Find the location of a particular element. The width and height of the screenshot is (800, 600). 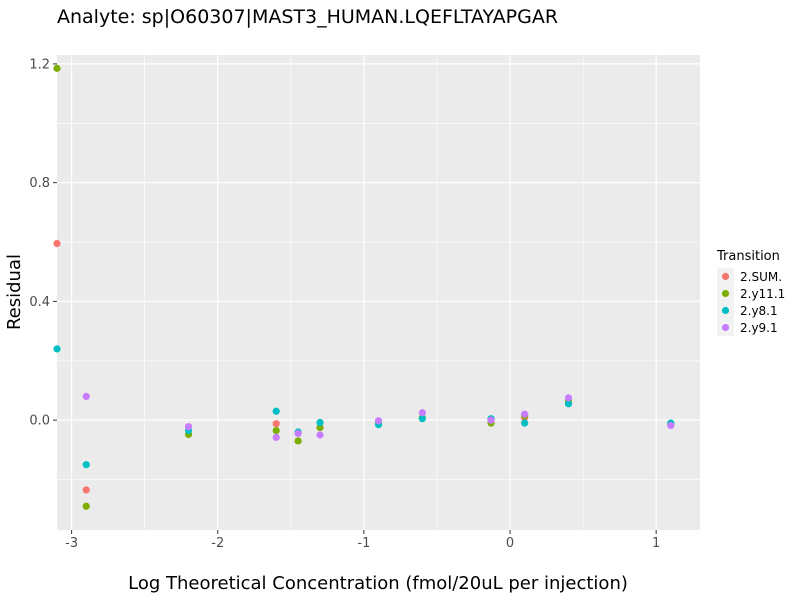

y-tick-label: 1.2 is located at coordinates (39, 64).